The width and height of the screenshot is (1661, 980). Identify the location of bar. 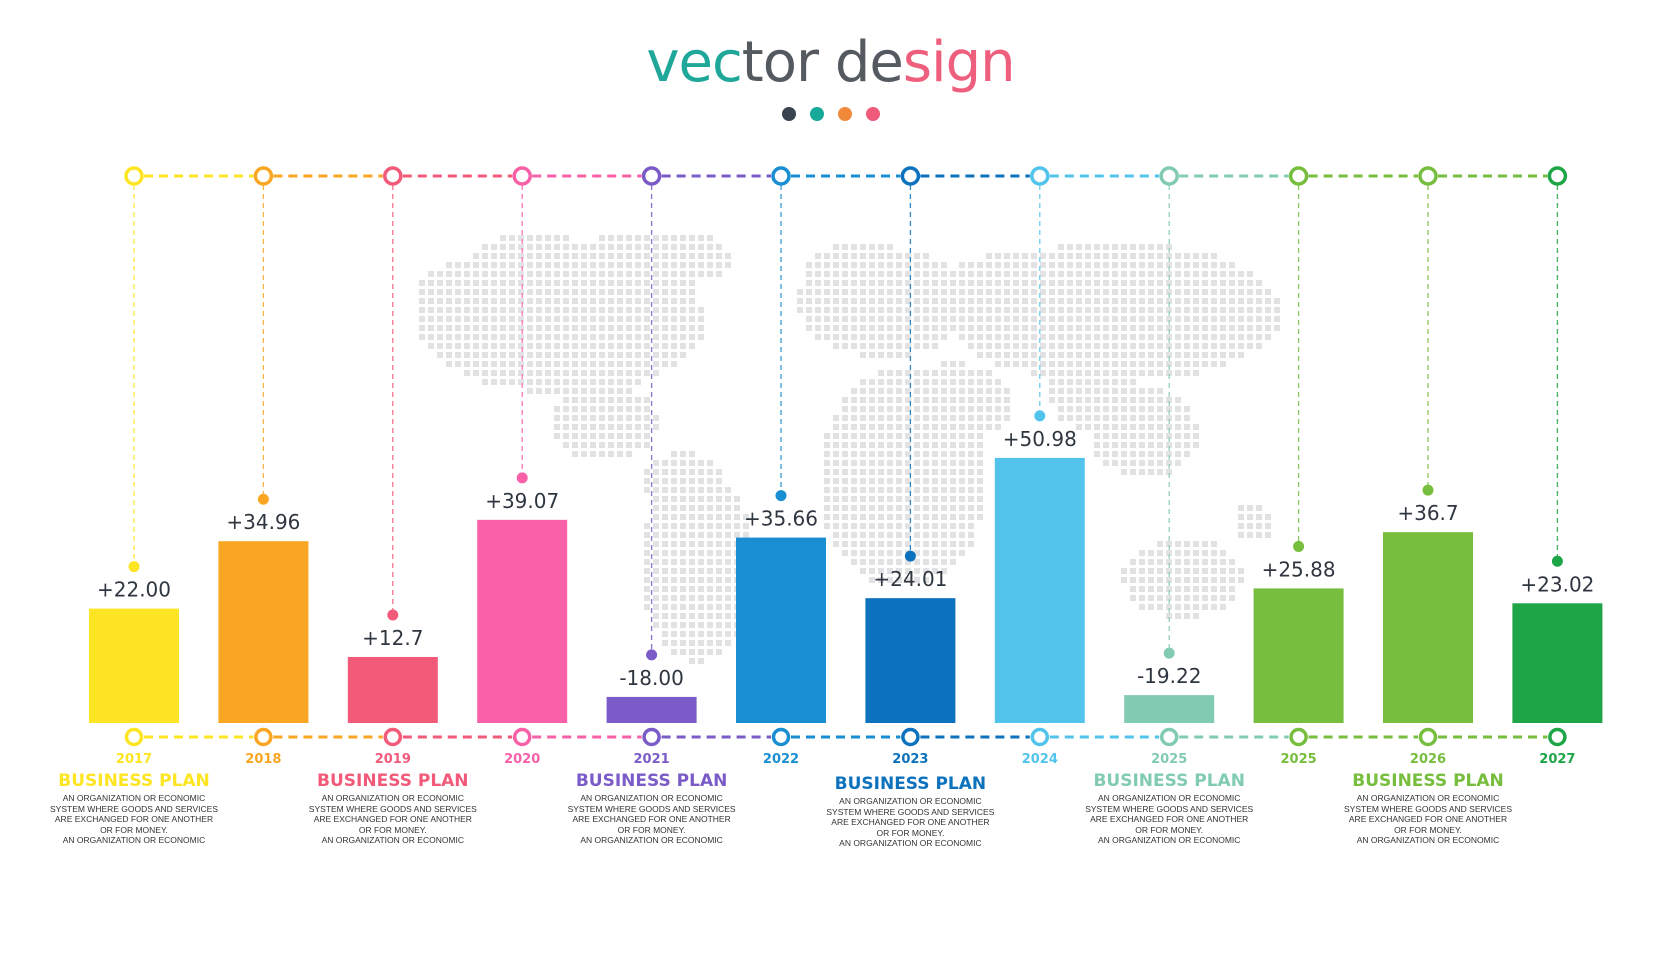
(781, 630).